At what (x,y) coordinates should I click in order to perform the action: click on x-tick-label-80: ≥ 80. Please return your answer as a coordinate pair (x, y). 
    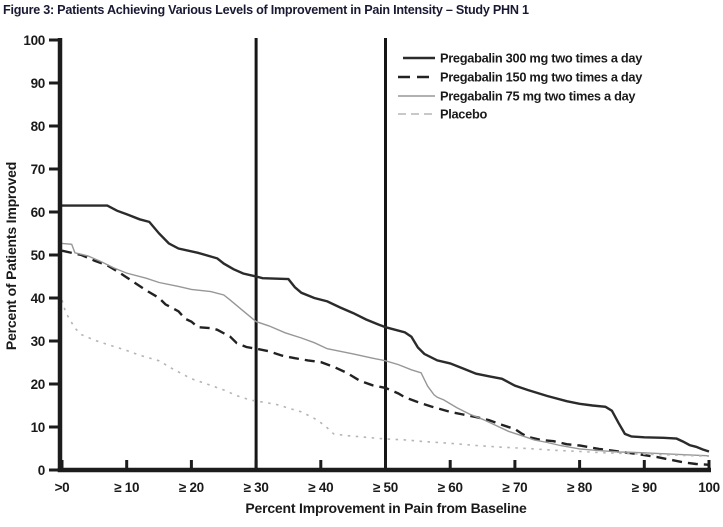
    Looking at the image, I should click on (579, 487).